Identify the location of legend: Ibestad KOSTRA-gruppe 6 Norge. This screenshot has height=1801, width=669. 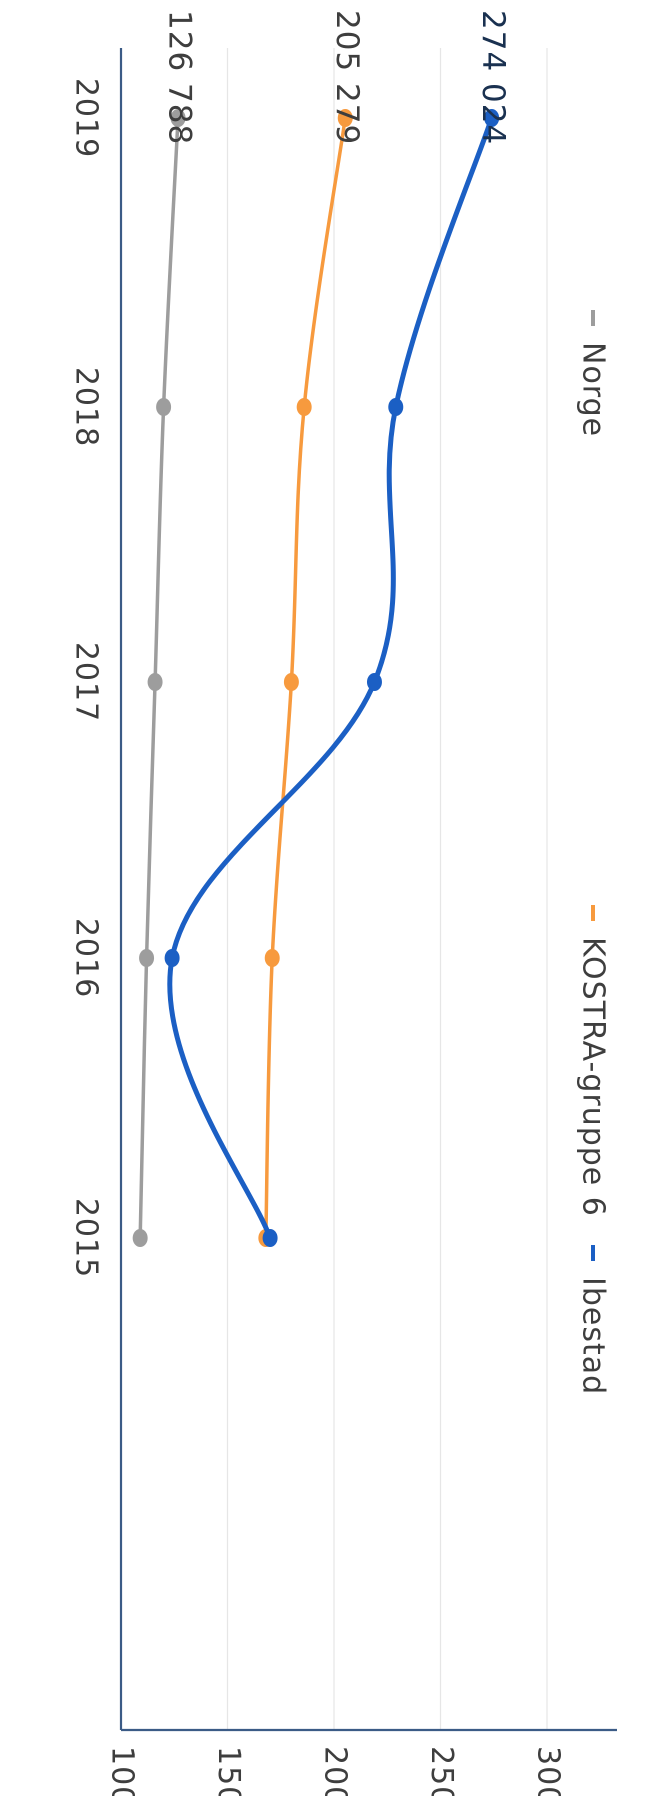
(593, 852).